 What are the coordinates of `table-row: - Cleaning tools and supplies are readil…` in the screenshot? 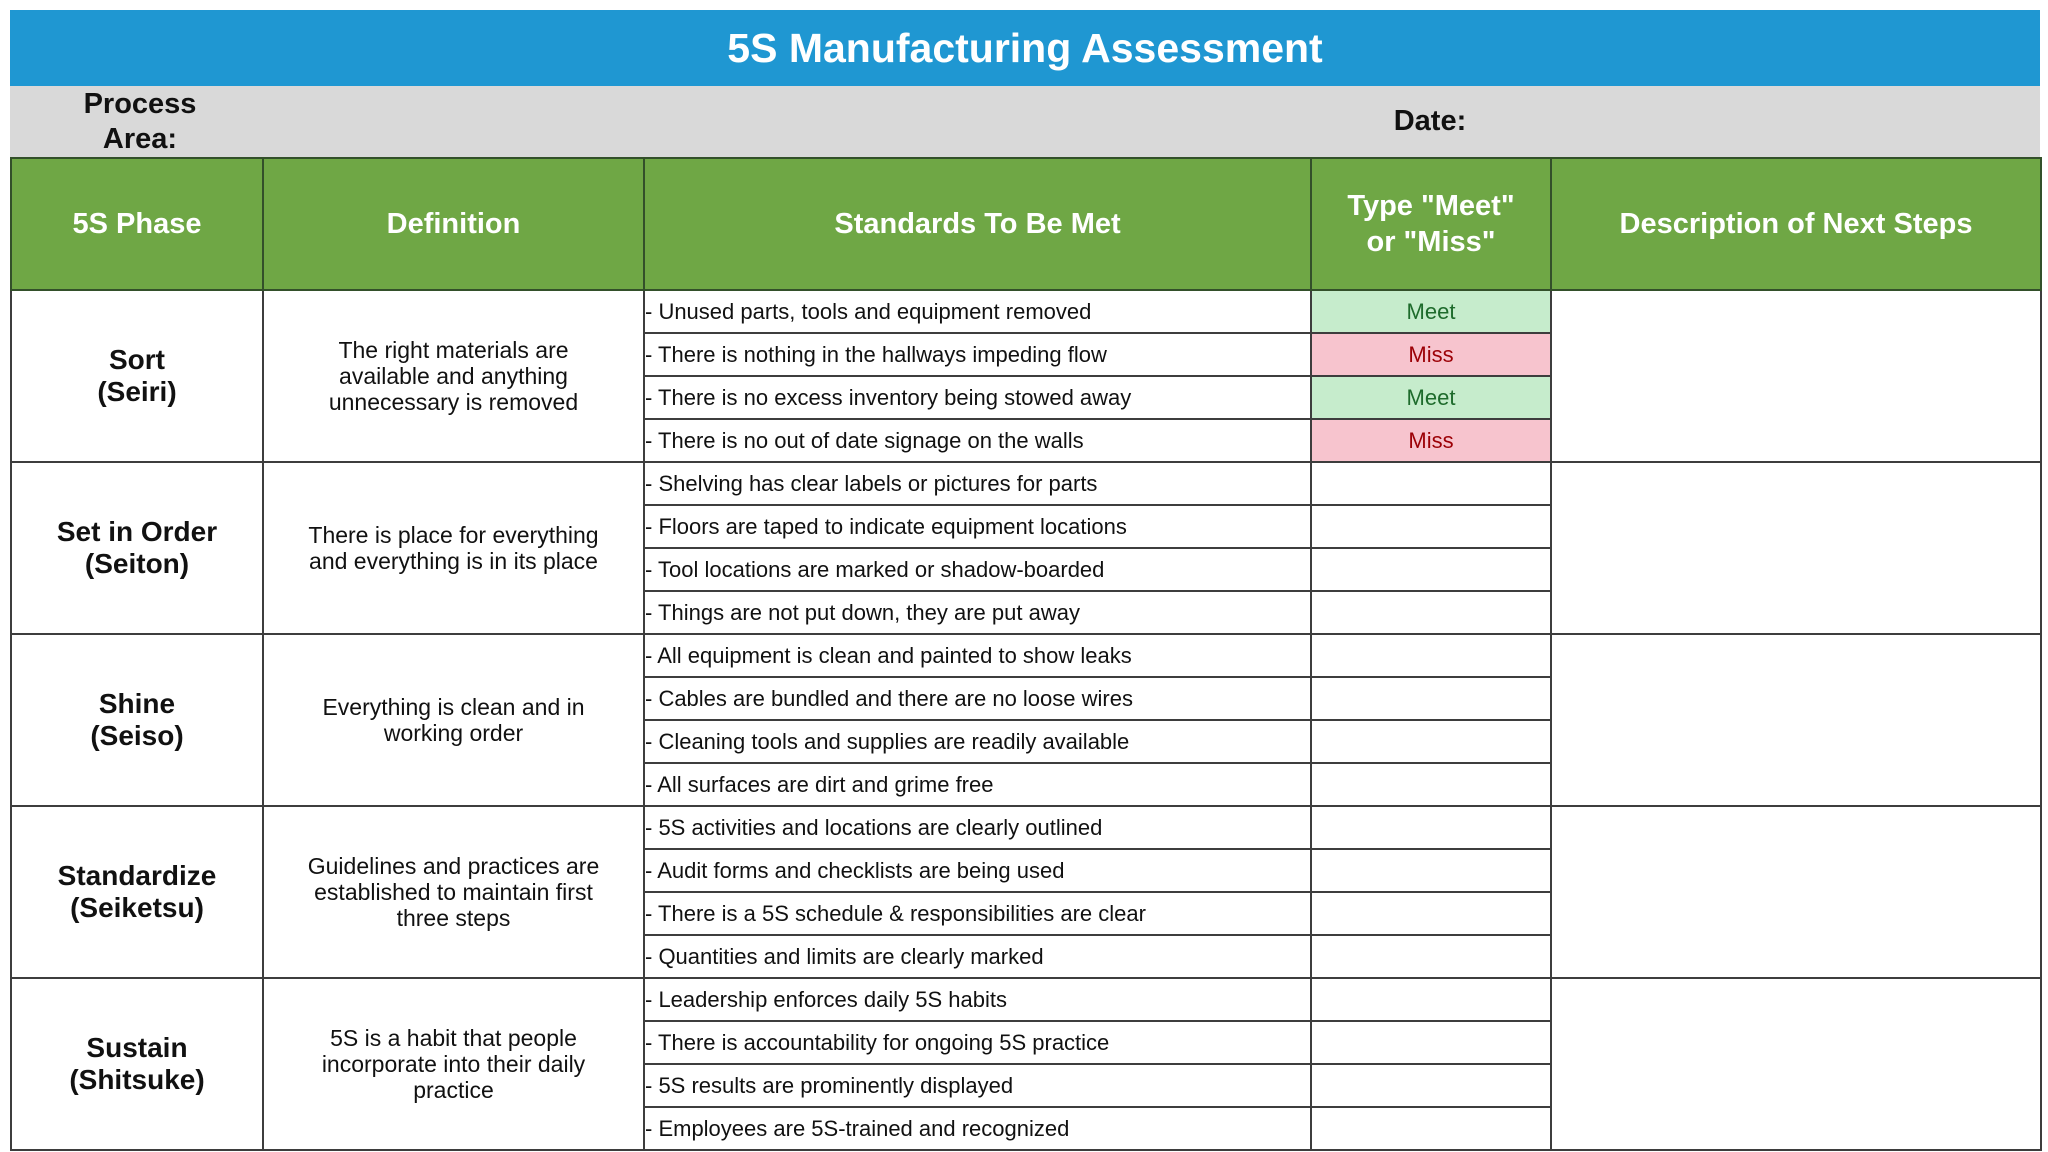 It's located at (1026, 741).